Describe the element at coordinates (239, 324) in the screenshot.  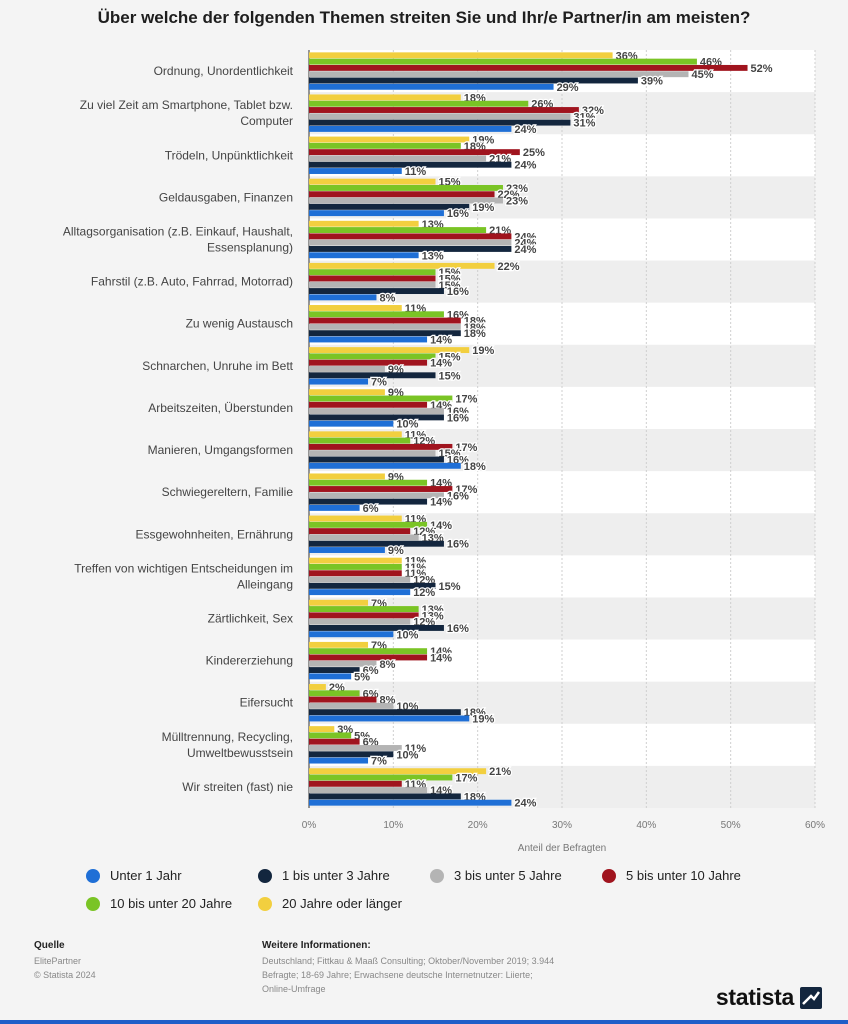
I see `category-label: Zu wenig Austausch` at that location.